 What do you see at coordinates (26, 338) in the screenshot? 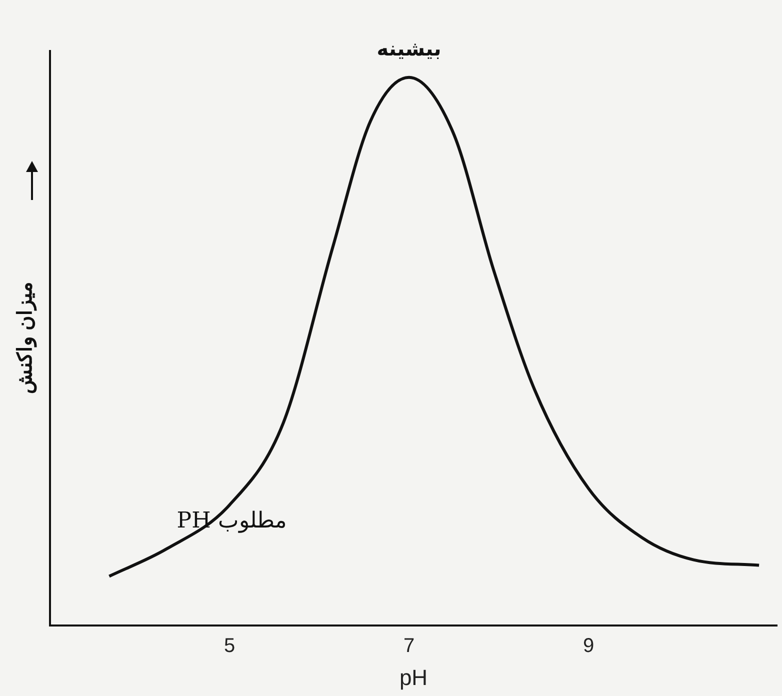
I see `y-axis-title: میزان واکنش` at bounding box center [26, 338].